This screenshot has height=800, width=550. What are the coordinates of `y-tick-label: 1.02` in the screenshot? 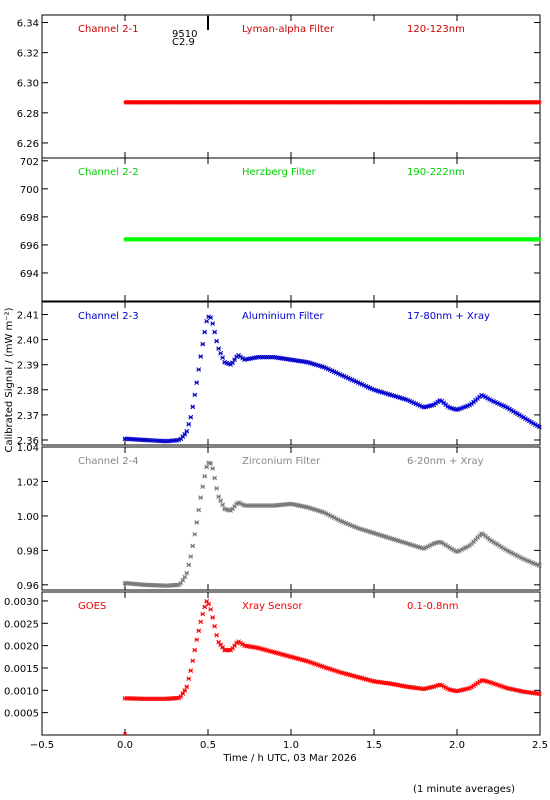 It's located at (28, 482).